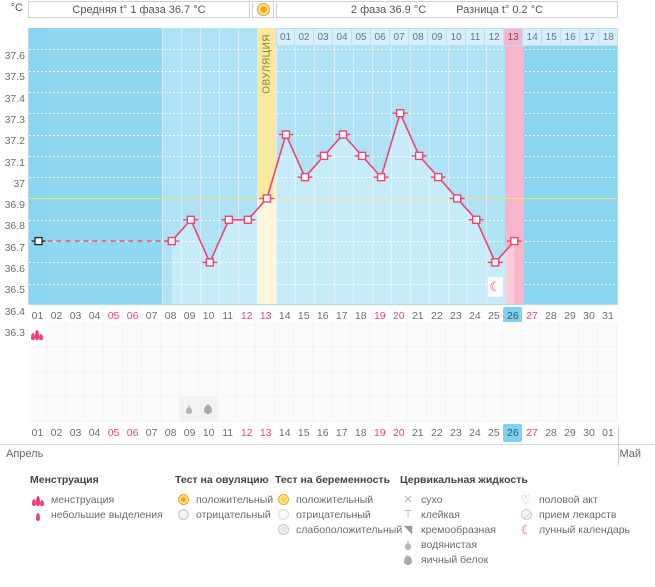 The width and height of the screenshot is (655, 587). I want to click on date-cell: 26, so click(513, 433).